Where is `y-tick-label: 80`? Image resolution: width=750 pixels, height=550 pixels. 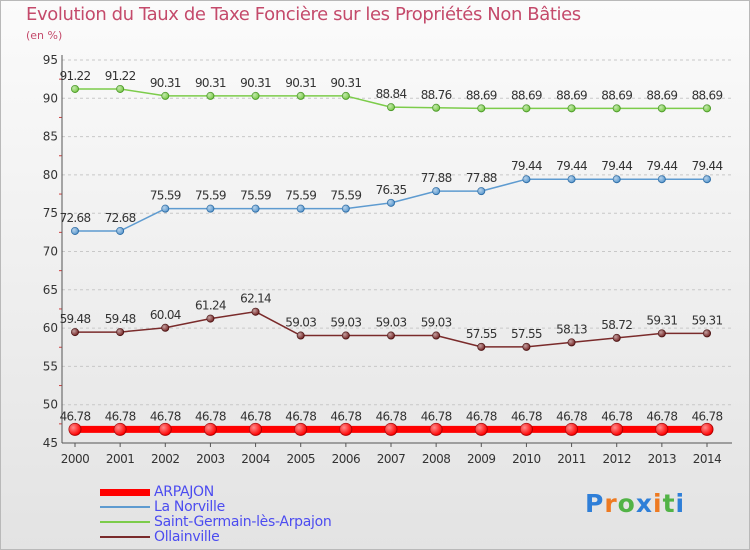
y-tick-label: 80 is located at coordinates (50, 175).